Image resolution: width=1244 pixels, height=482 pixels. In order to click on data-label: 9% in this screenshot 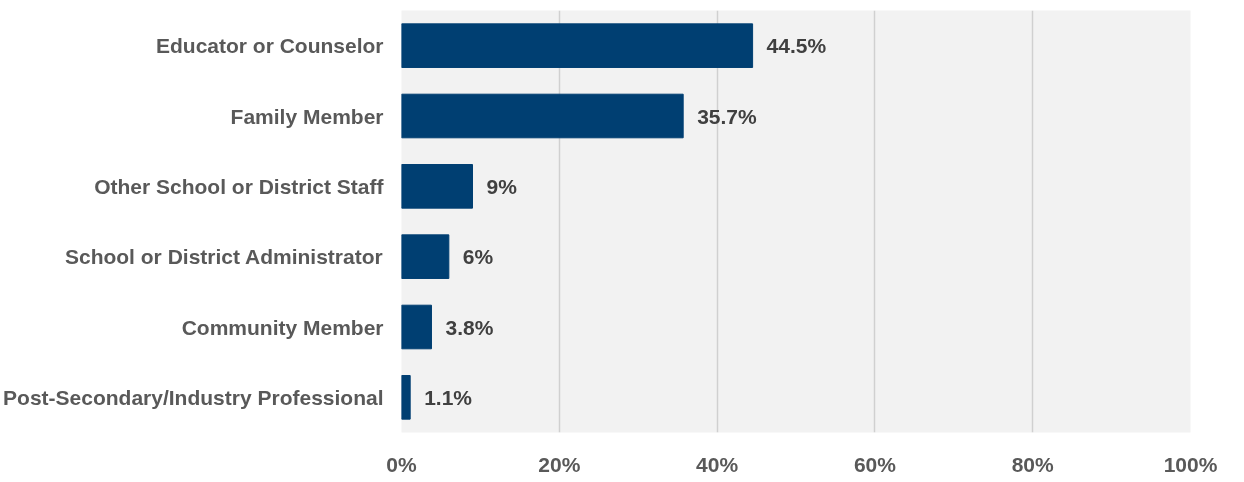, I will do `click(502, 186)`.